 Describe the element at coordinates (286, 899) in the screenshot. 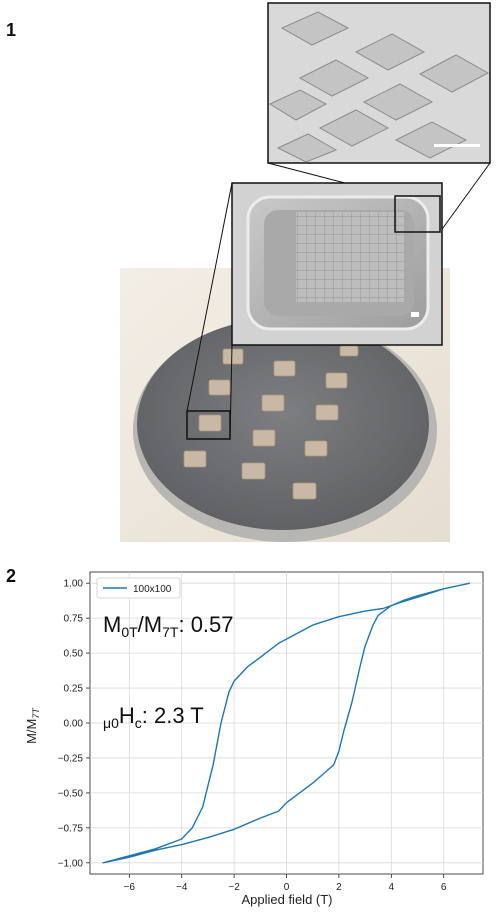

I see `x-axis-label: Applied field (T)` at that location.